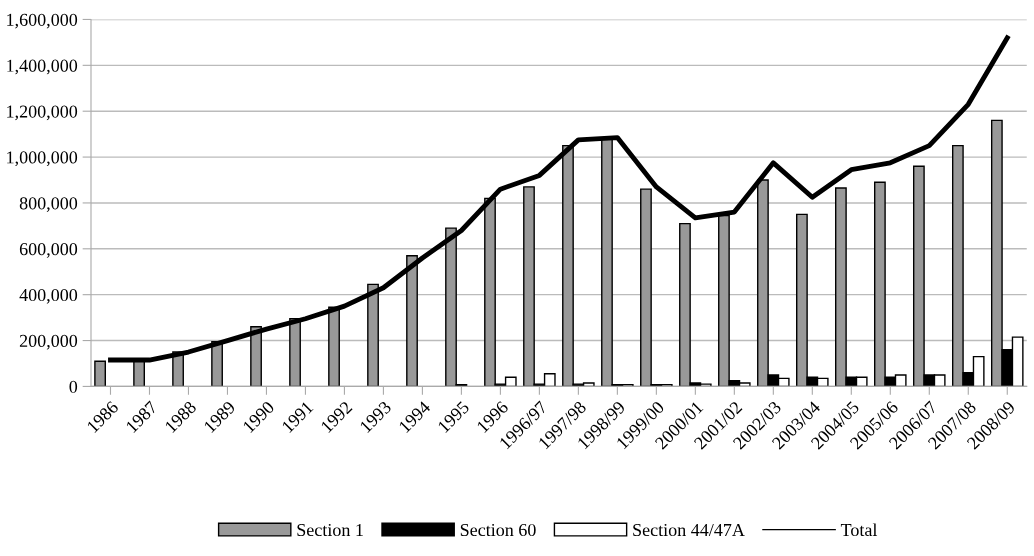 Image resolution: width=1034 pixels, height=556 pixels. I want to click on legend-label: Total, so click(859, 530).